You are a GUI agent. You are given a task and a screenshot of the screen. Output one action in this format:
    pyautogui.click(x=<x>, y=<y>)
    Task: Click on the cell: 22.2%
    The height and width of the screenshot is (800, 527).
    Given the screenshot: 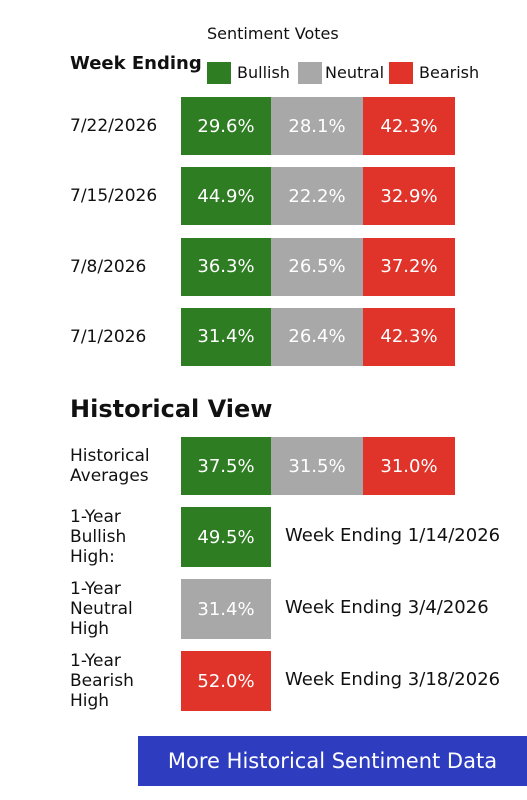 What is the action you would take?
    pyautogui.click(x=317, y=196)
    